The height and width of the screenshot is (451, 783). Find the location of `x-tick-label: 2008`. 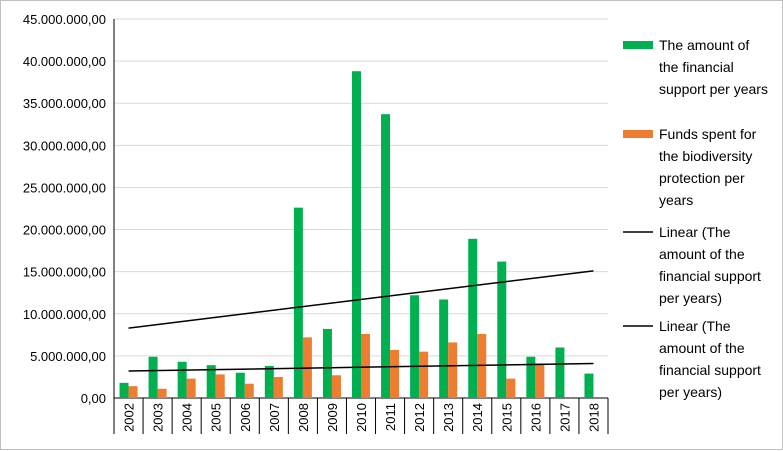

x-tick-label: 2008 is located at coordinates (303, 417).